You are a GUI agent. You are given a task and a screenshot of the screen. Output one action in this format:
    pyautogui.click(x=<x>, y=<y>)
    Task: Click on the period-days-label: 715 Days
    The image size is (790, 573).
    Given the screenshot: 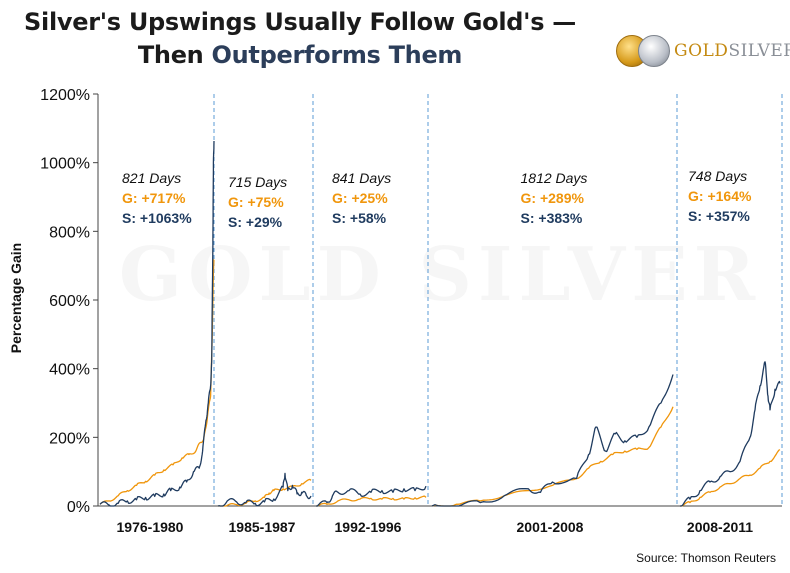 What is the action you would take?
    pyautogui.click(x=257, y=182)
    